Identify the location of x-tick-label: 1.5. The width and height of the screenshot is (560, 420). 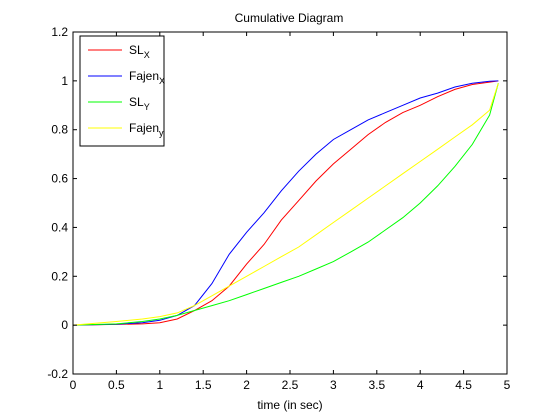
(203, 385).